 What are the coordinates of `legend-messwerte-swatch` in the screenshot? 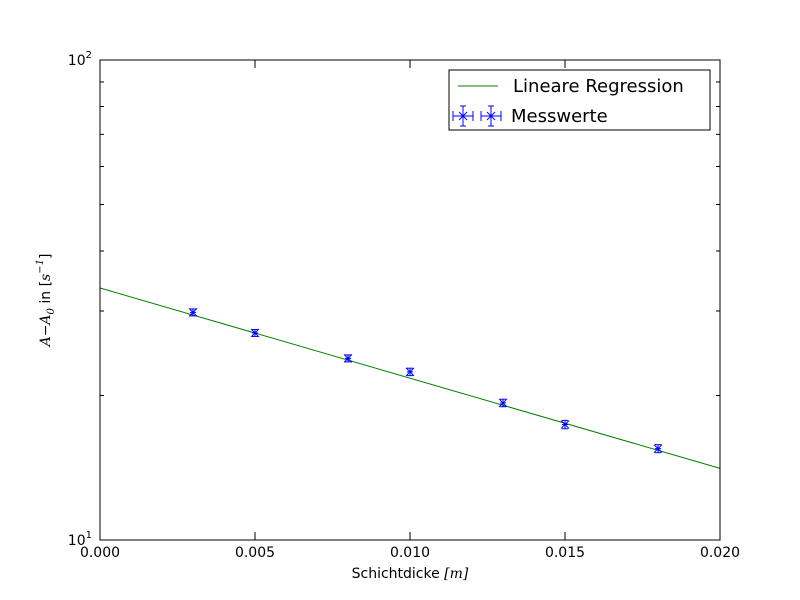 It's located at (477, 116).